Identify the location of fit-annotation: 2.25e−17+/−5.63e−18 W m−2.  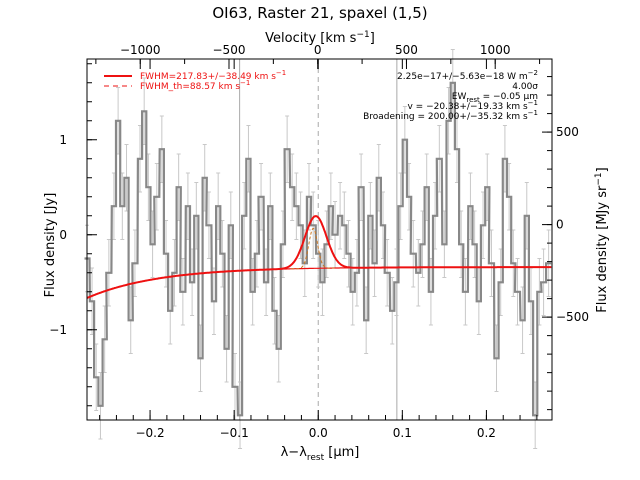
(467, 75).